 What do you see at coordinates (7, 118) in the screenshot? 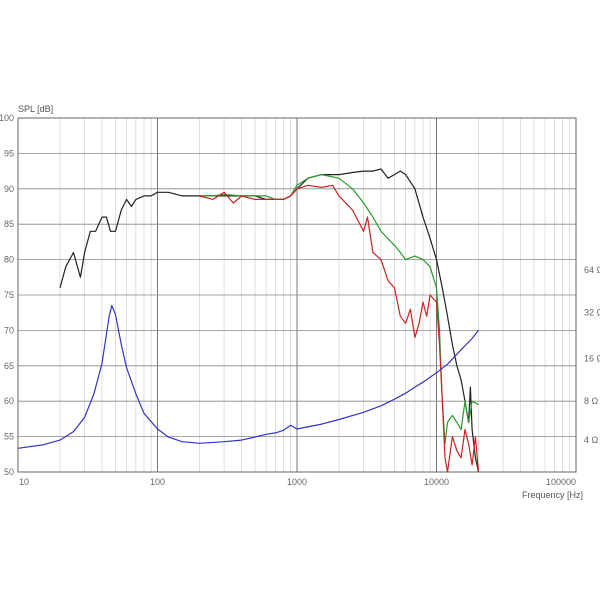
I see `y-tick-label: 100` at bounding box center [7, 118].